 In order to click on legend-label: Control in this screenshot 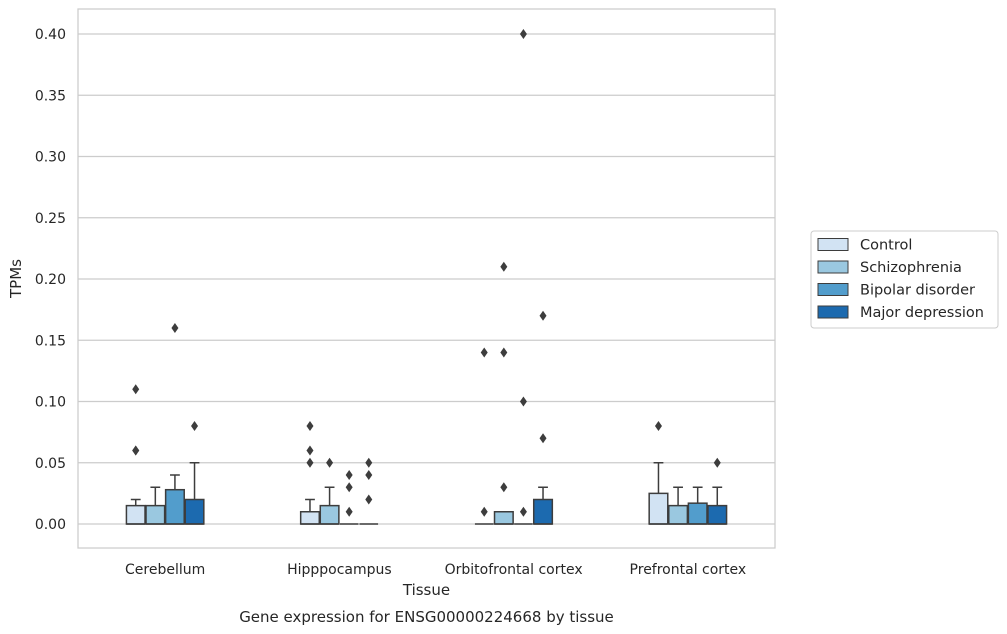, I will do `click(886, 246)`.